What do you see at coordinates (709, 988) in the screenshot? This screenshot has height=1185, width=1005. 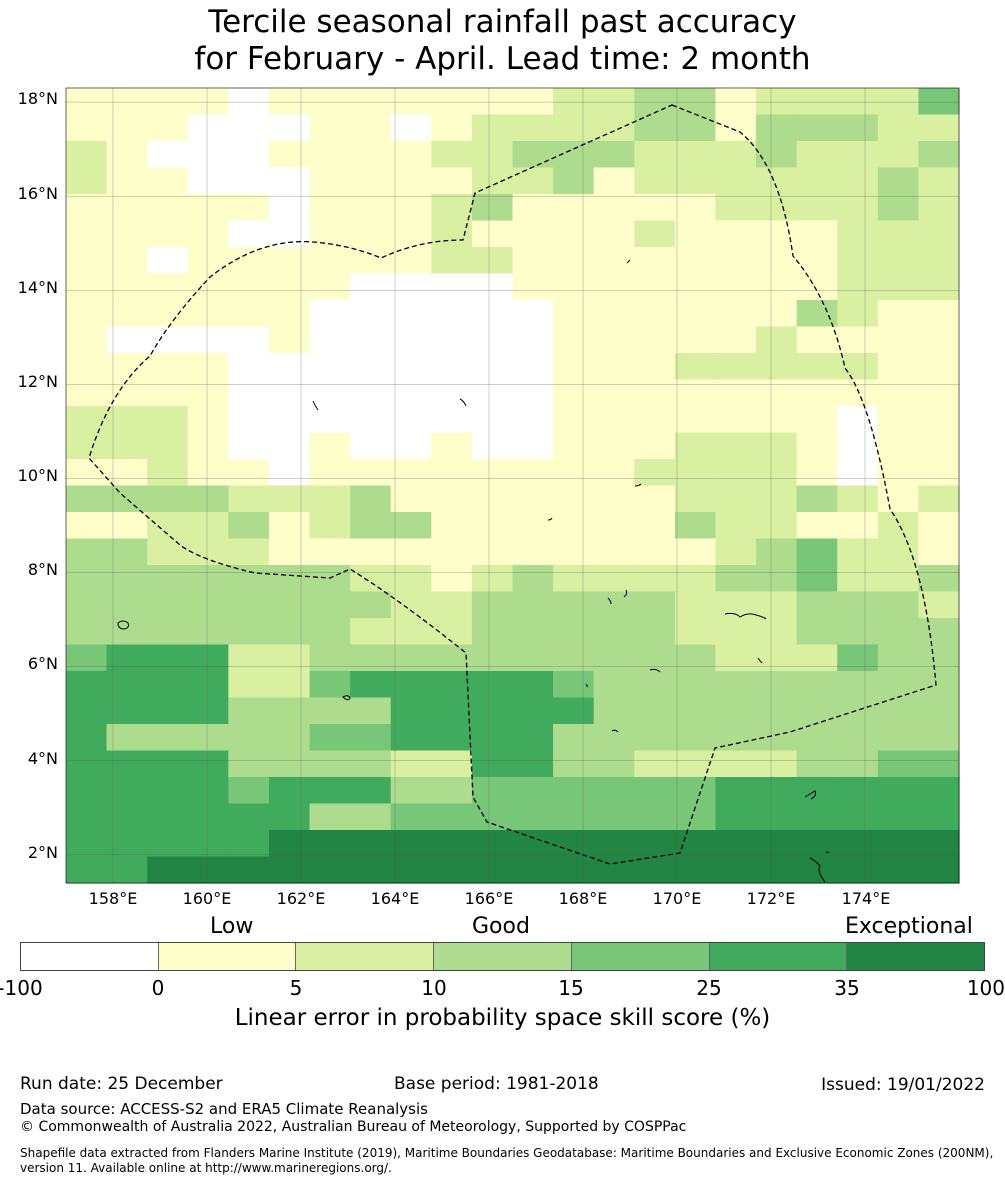 I see `colorbar-tick: 25` at bounding box center [709, 988].